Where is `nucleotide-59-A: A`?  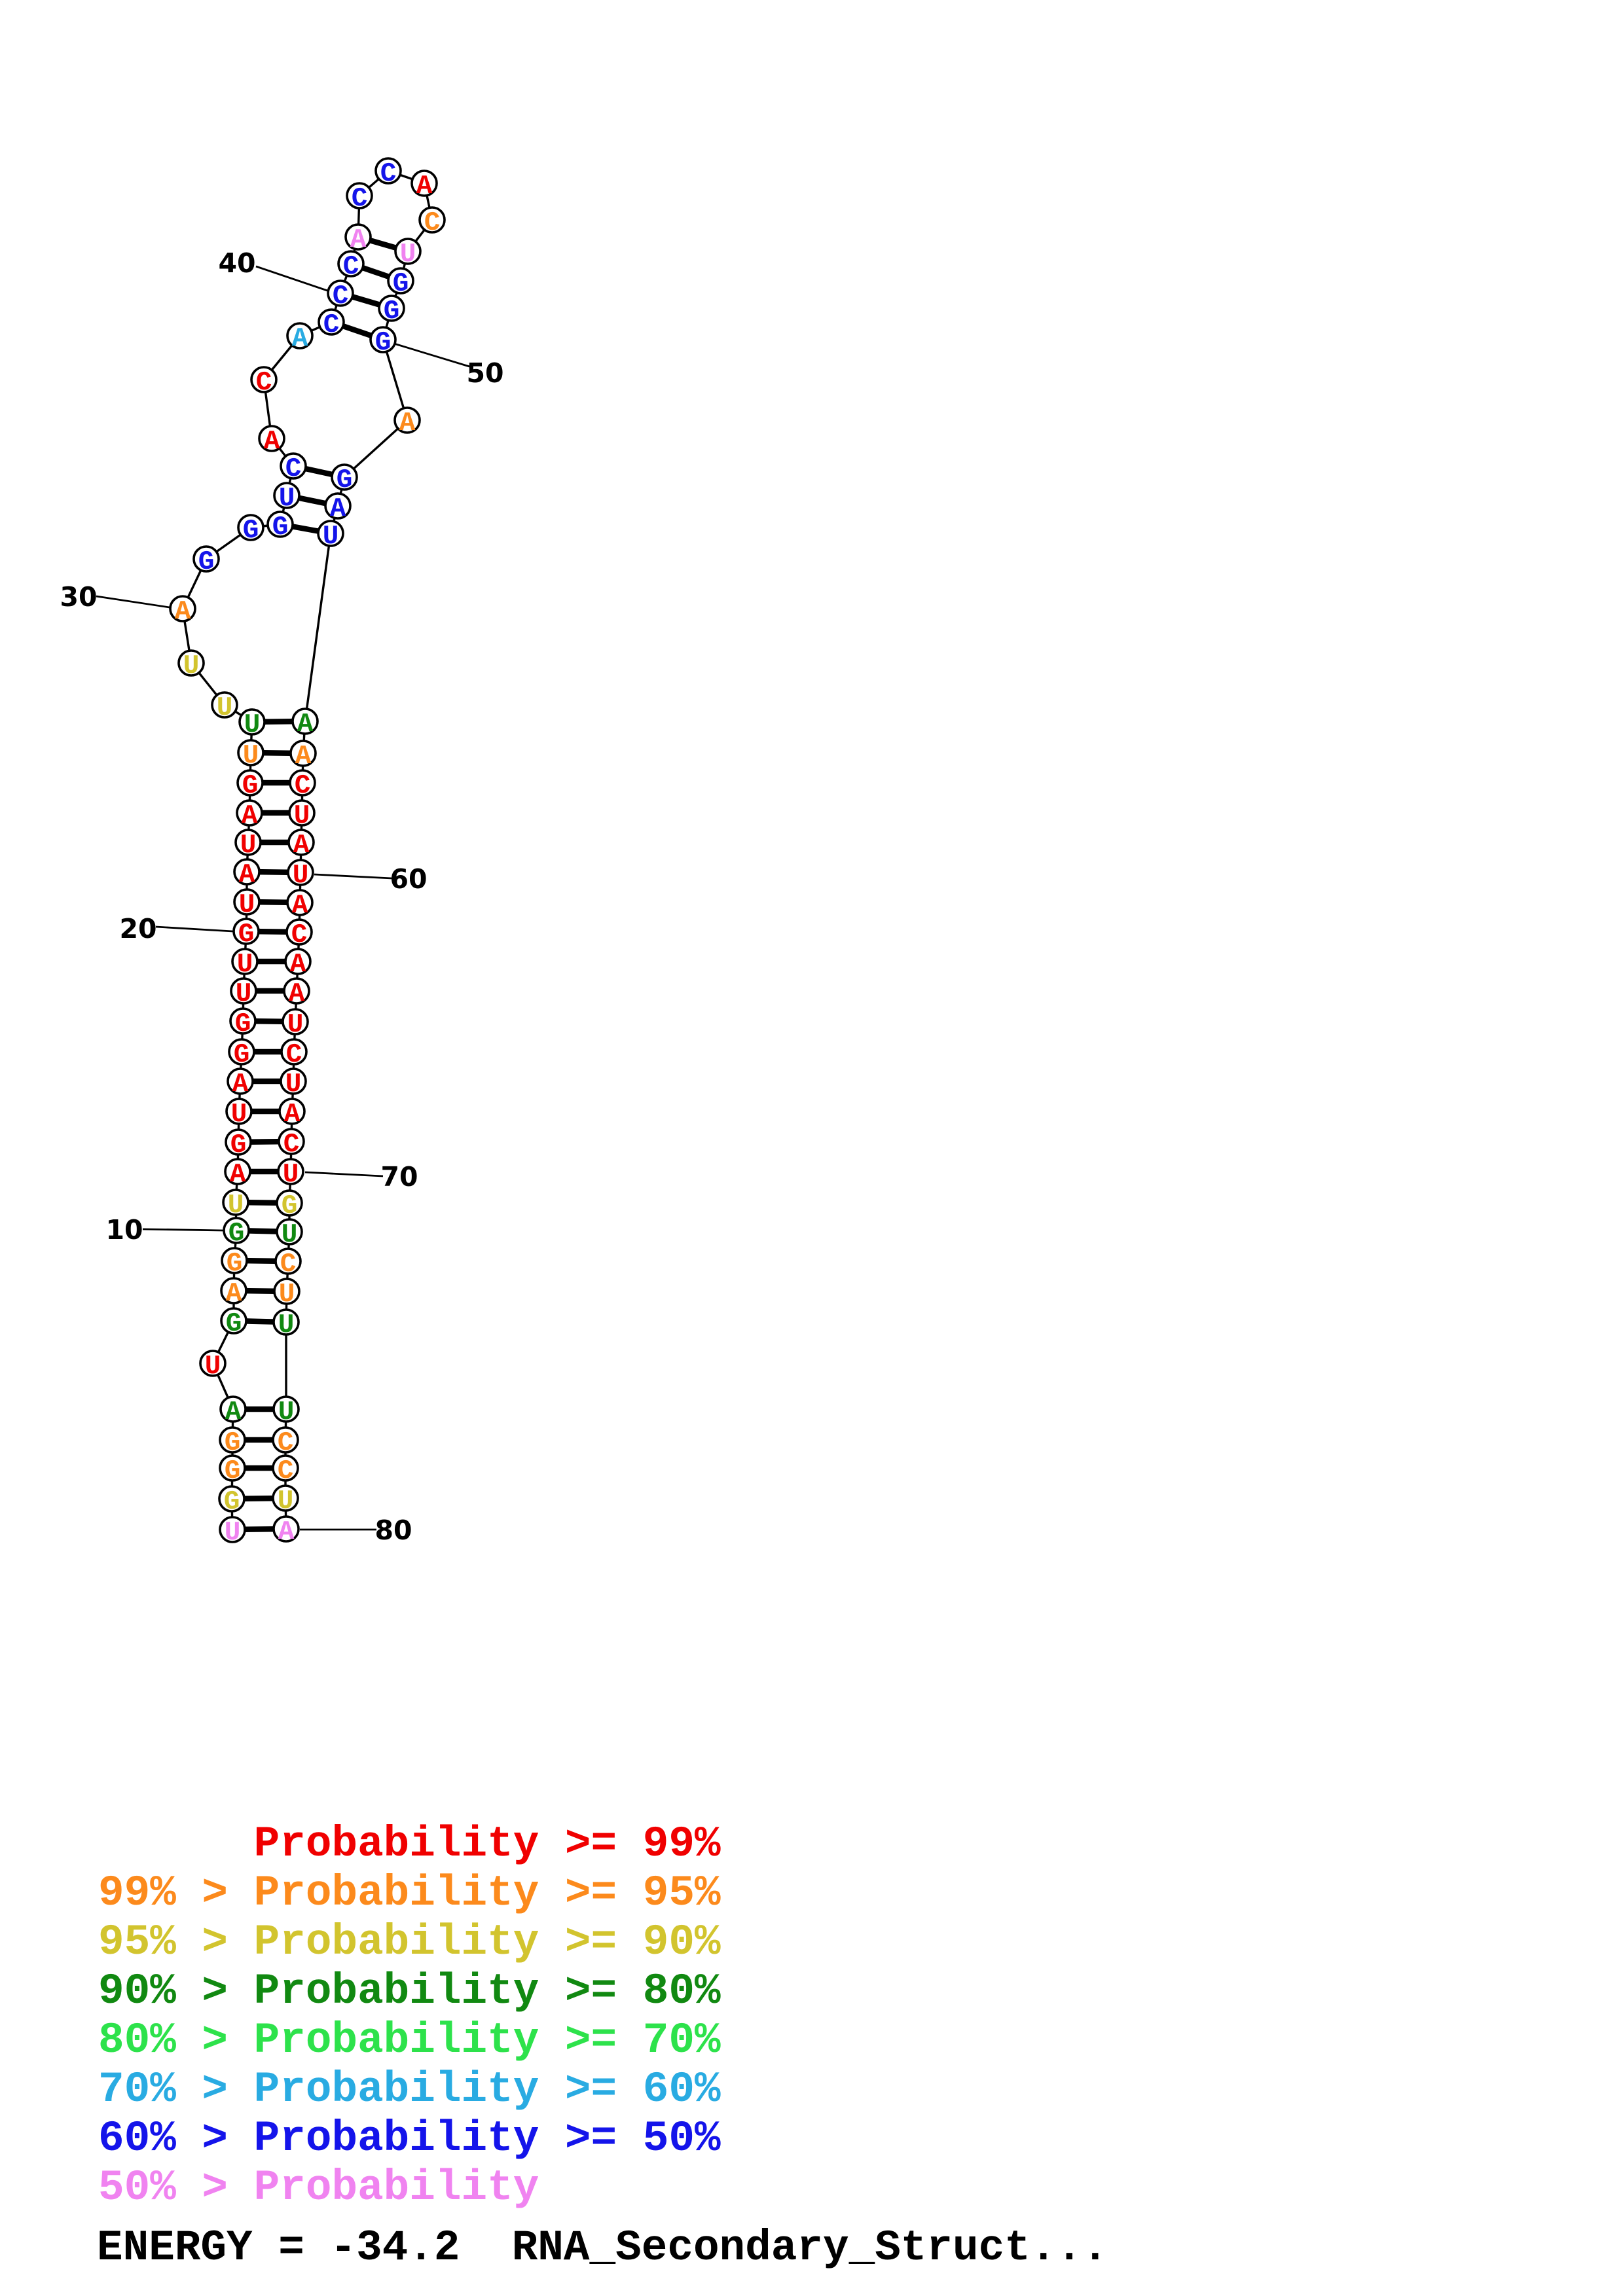 nucleotide-59-A: A is located at coordinates (301, 845).